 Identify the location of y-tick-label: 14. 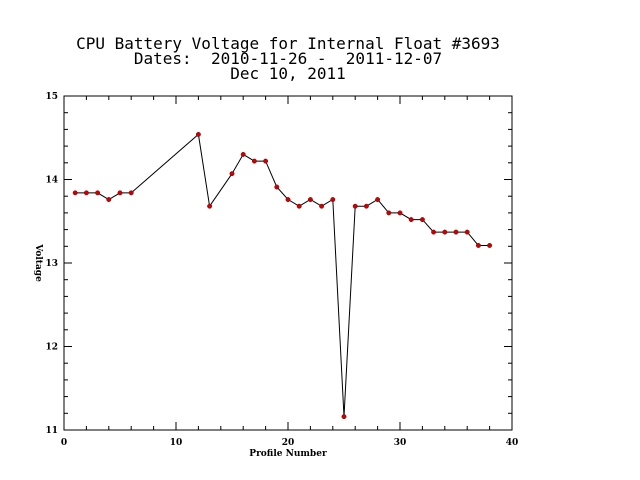
(51, 181).